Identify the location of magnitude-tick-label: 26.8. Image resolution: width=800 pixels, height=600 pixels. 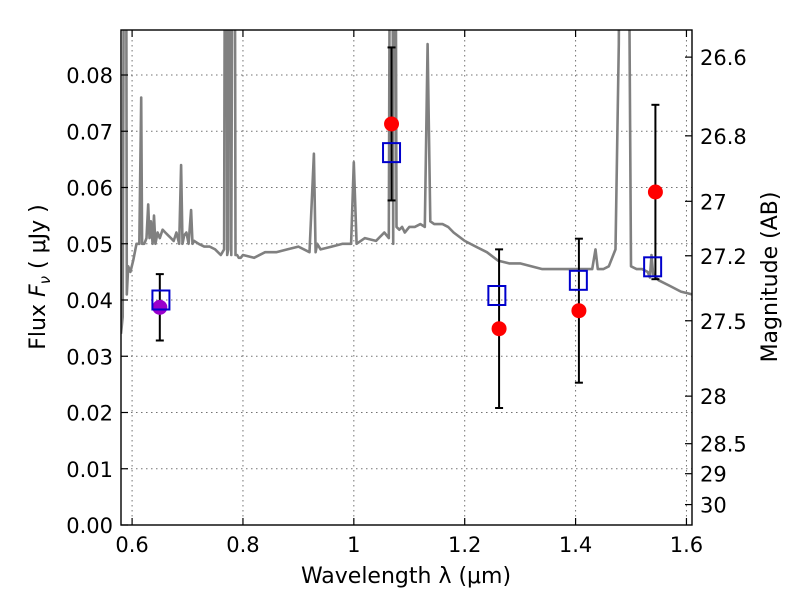
(723, 137).